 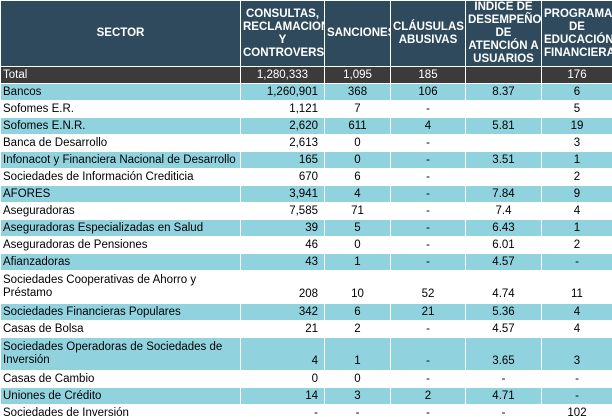 I want to click on cell-sector: Aseguradoras de Pensiones, so click(x=120, y=245).